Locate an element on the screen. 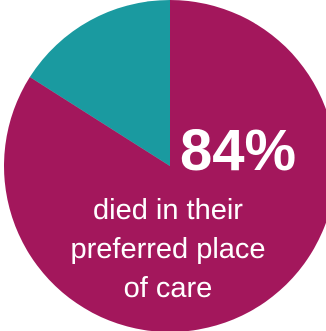  caption-line-2: preferred place is located at coordinates (167, 249).